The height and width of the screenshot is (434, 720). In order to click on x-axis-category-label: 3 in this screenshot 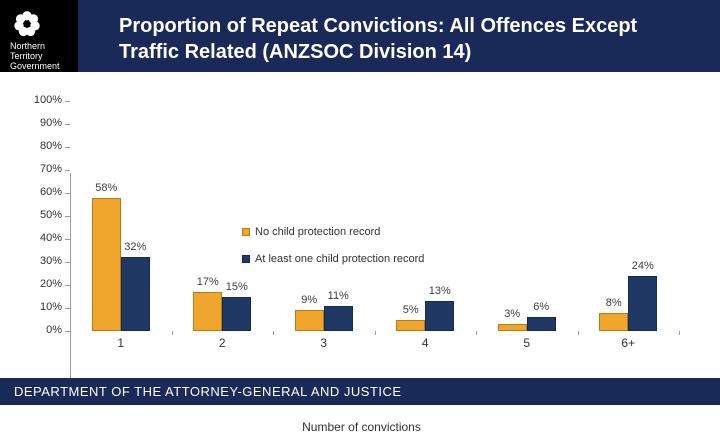, I will do `click(324, 343)`.